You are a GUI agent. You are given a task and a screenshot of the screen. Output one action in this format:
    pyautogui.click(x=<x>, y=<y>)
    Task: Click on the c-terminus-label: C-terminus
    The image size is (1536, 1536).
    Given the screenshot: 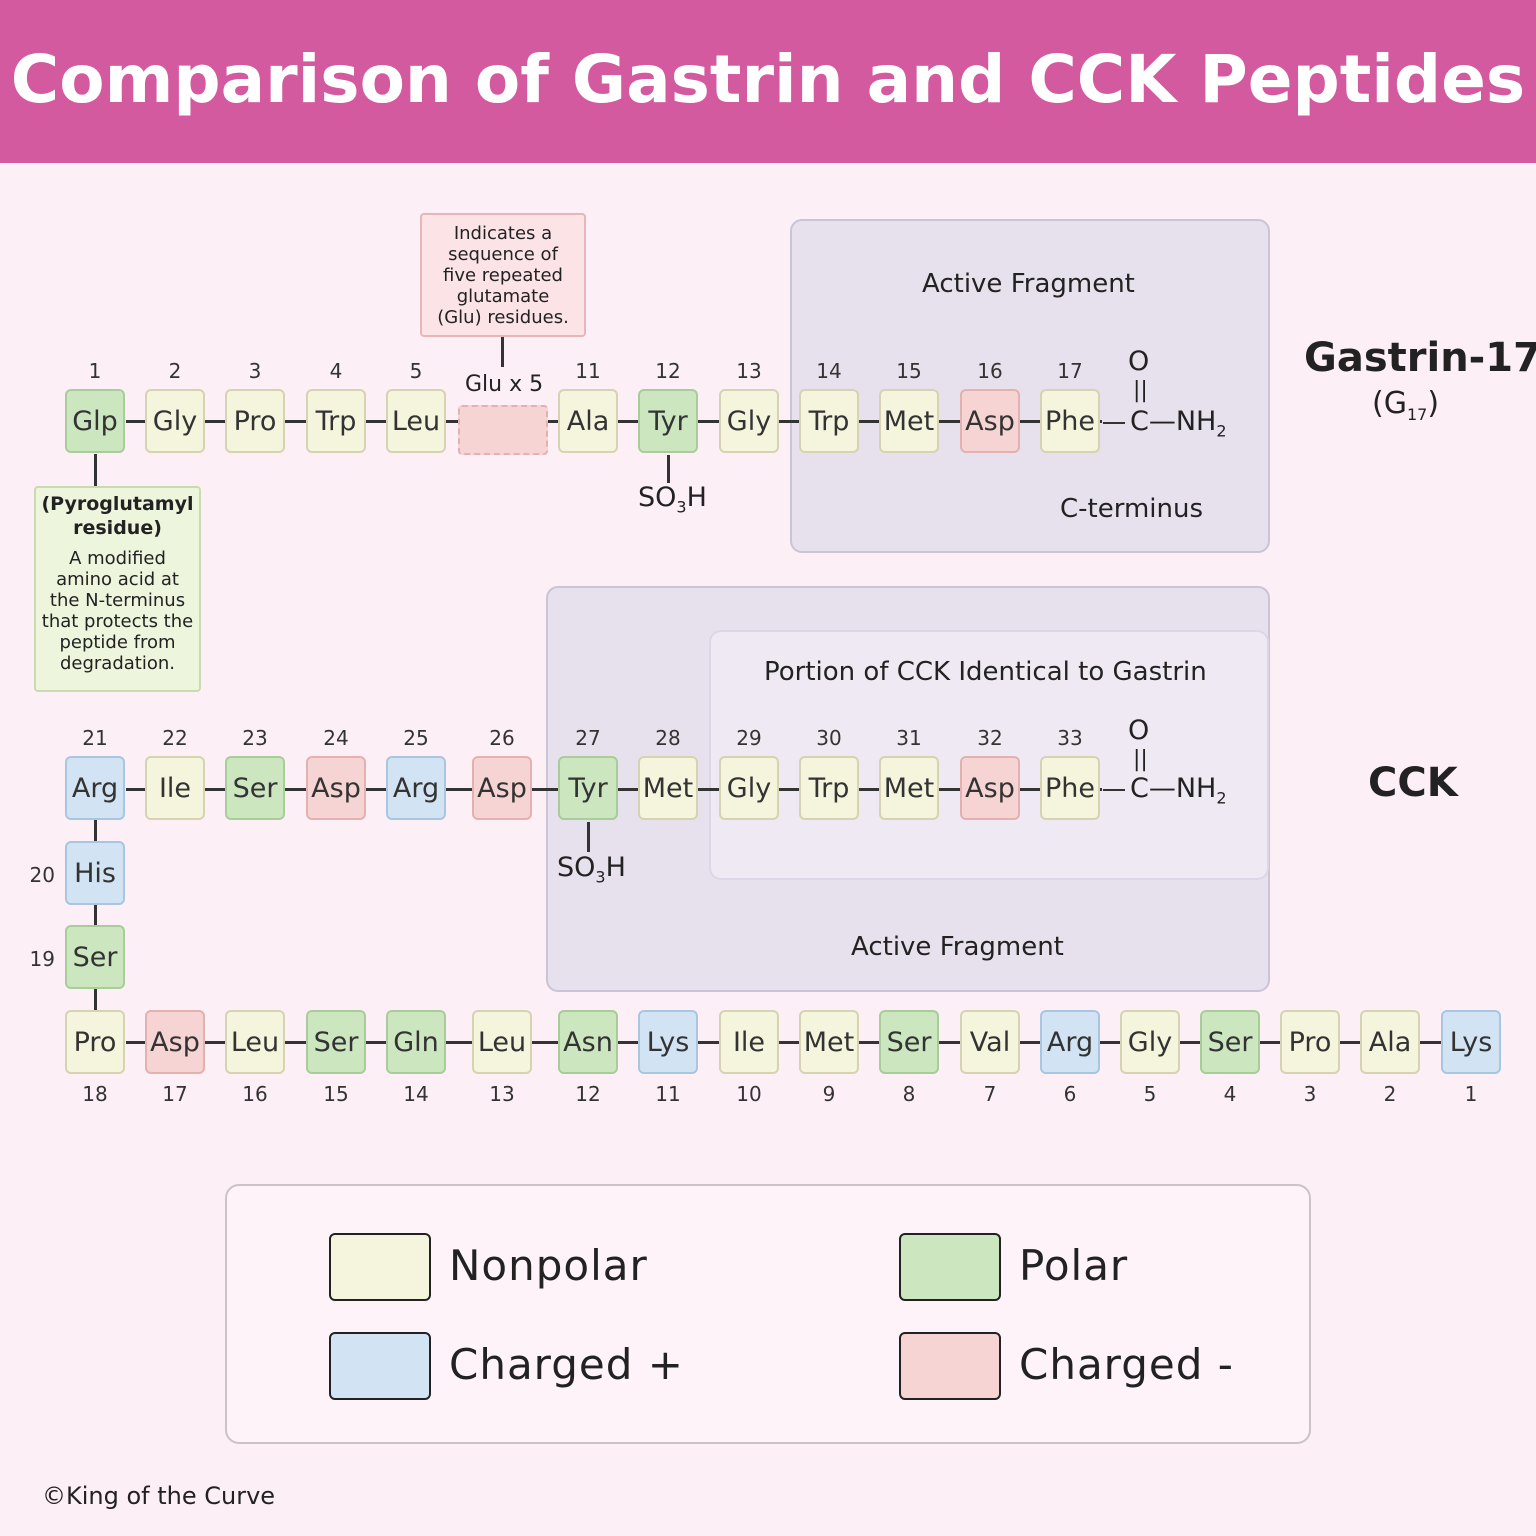 What is the action you would take?
    pyautogui.click(x=1132, y=509)
    